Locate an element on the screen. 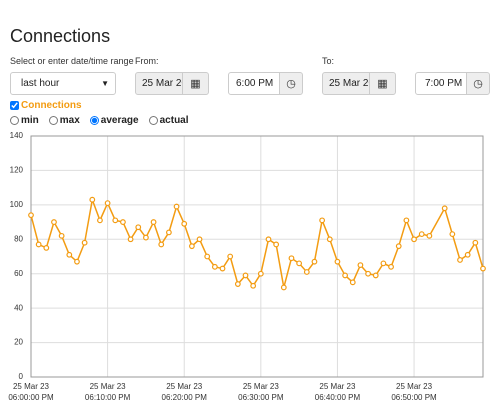 The image size is (500, 403). y-tick-label: 120 is located at coordinates (17, 170).